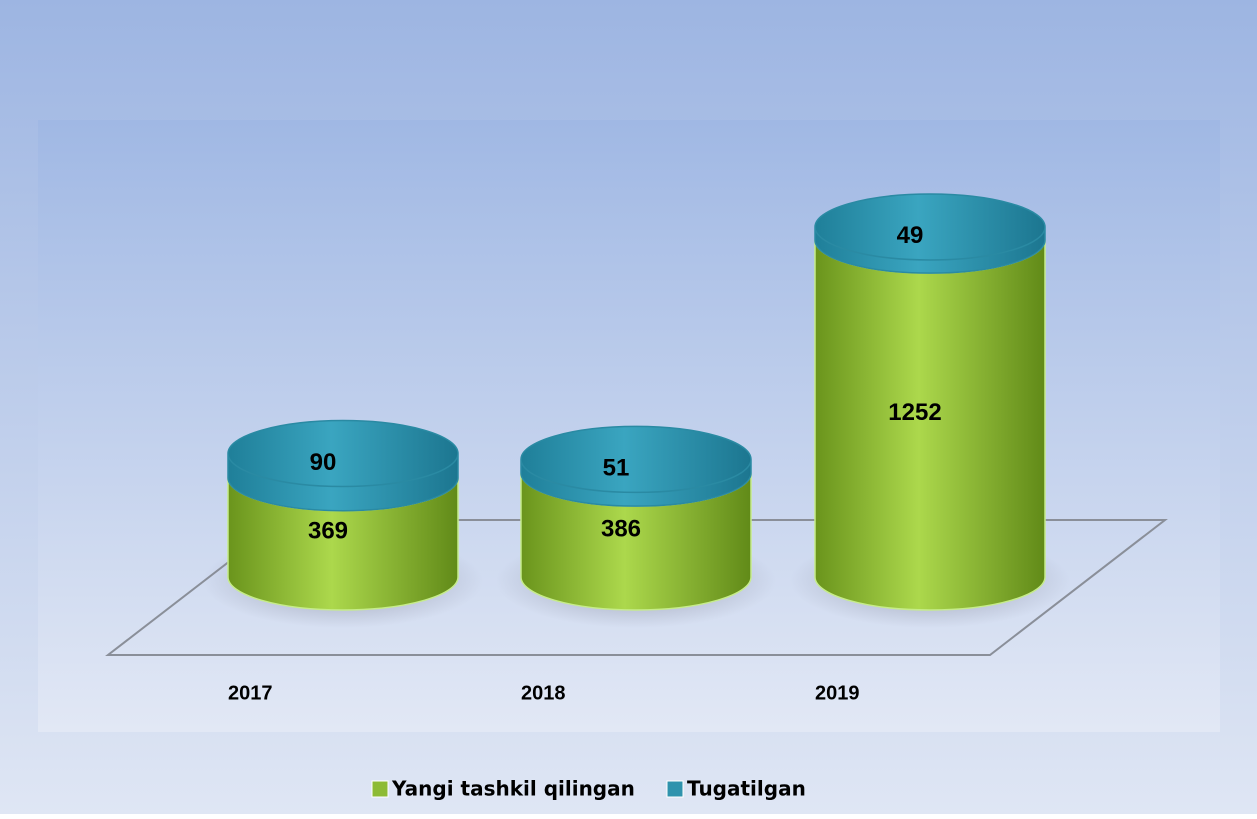  What do you see at coordinates (910, 235) in the screenshot?
I see `value-label: 49` at bounding box center [910, 235].